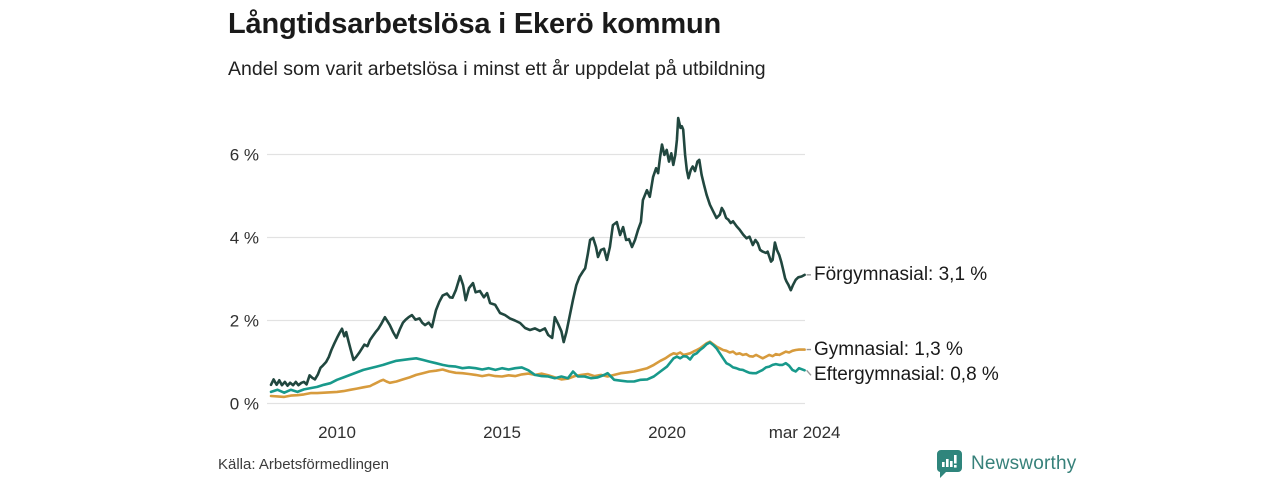 The image size is (1280, 480). What do you see at coordinates (888, 349) in the screenshot?
I see `series-label-gymnasial: Gymnasial: 1,3 %` at bounding box center [888, 349].